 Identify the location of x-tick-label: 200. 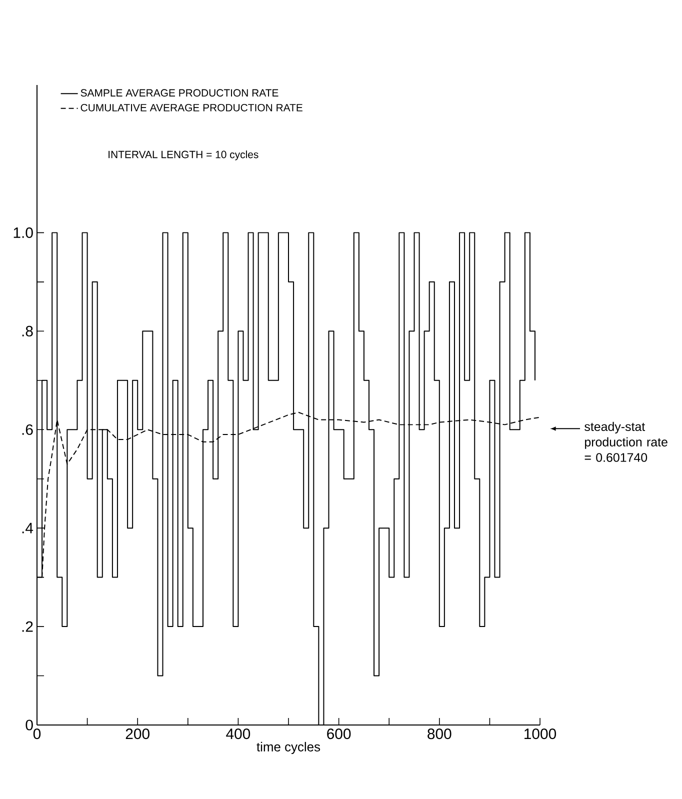
(138, 734).